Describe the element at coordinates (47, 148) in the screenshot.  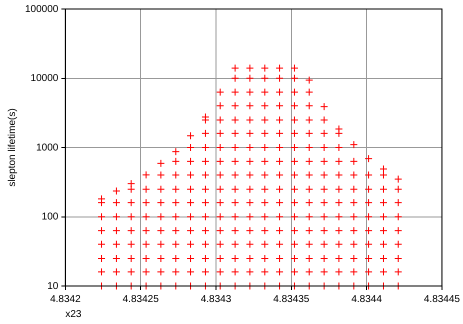
I see `y-tick-label: 1000` at that location.